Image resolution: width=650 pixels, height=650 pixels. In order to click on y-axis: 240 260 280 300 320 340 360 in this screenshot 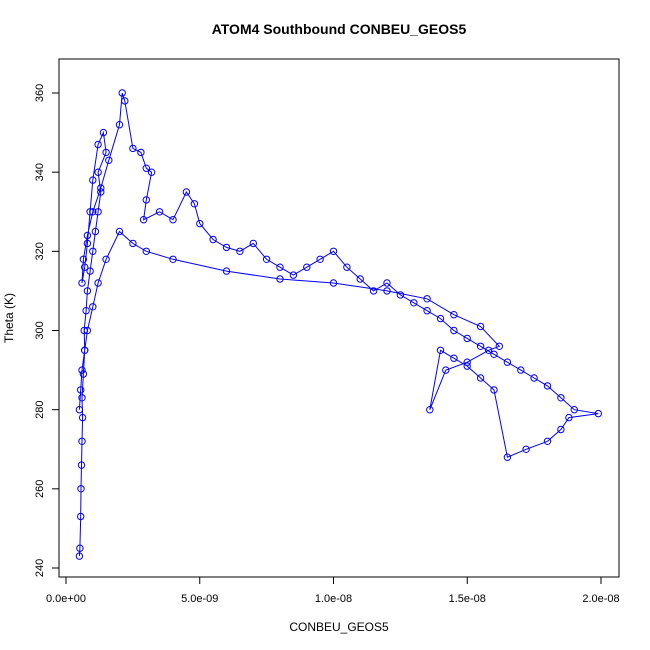, I will do `click(47, 330)`.